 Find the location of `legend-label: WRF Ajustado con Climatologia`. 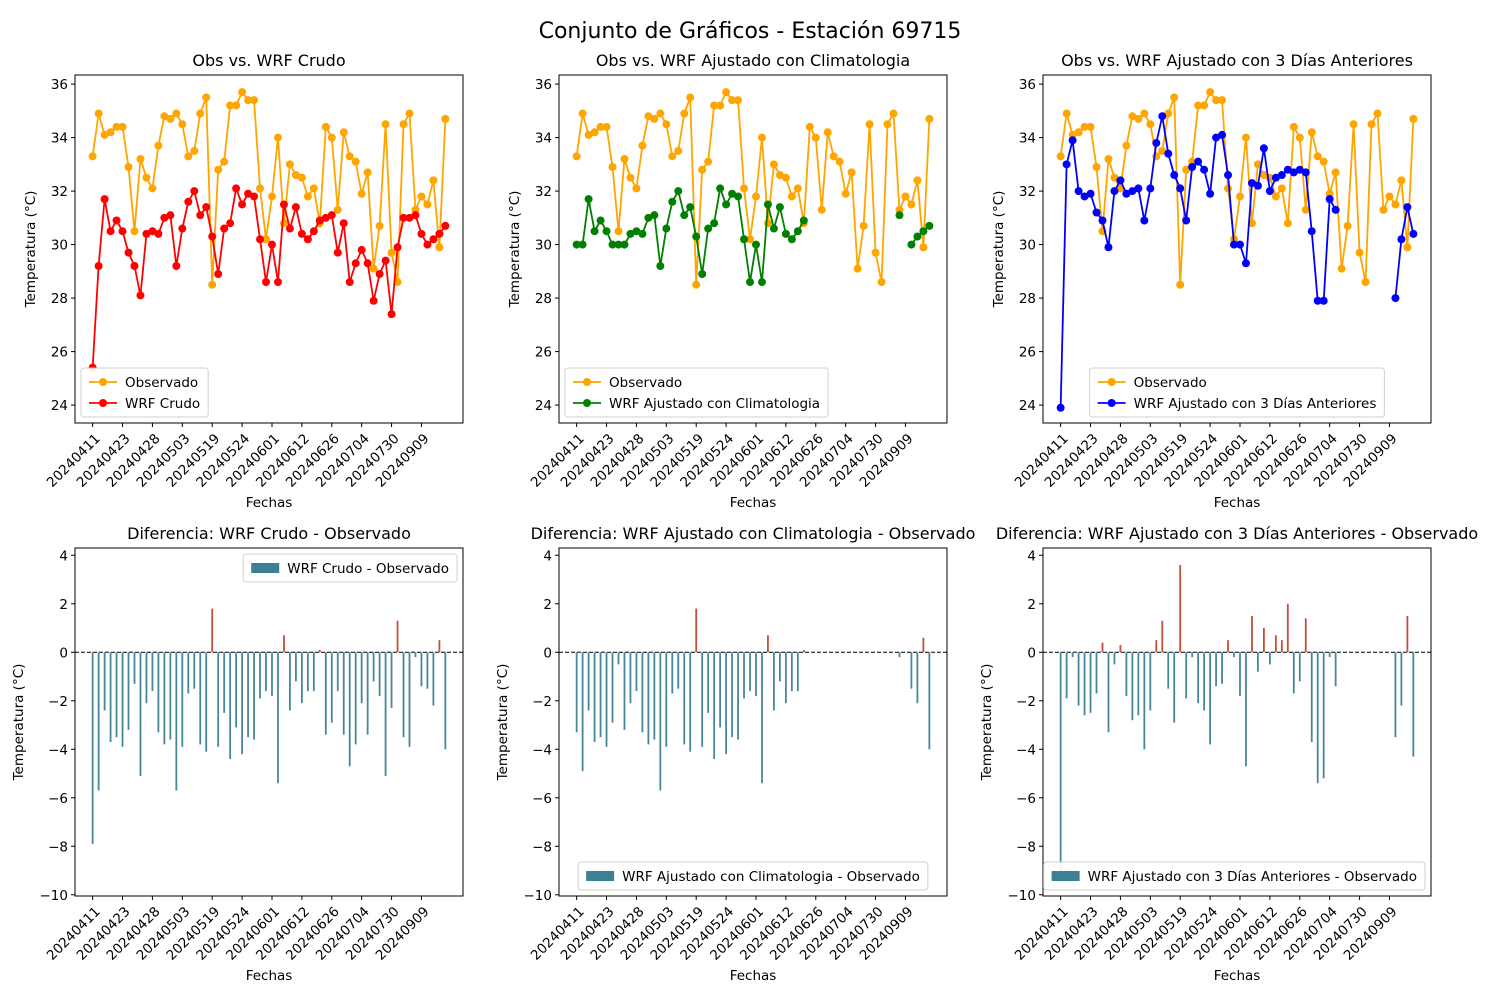

legend-label: WRF Ajustado con Climatologia is located at coordinates (714, 404).